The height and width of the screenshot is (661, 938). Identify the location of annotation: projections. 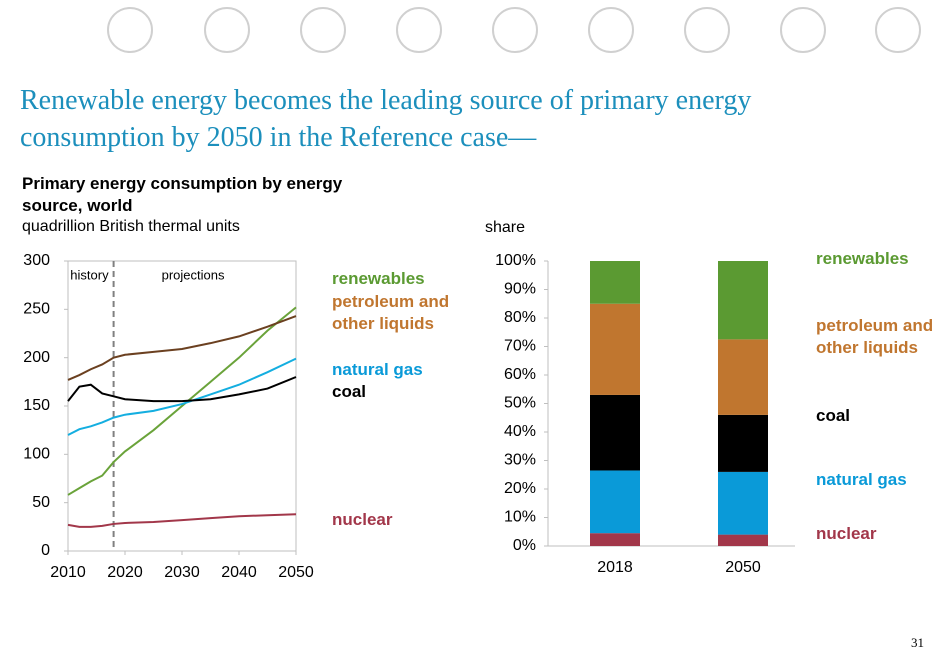
(193, 274).